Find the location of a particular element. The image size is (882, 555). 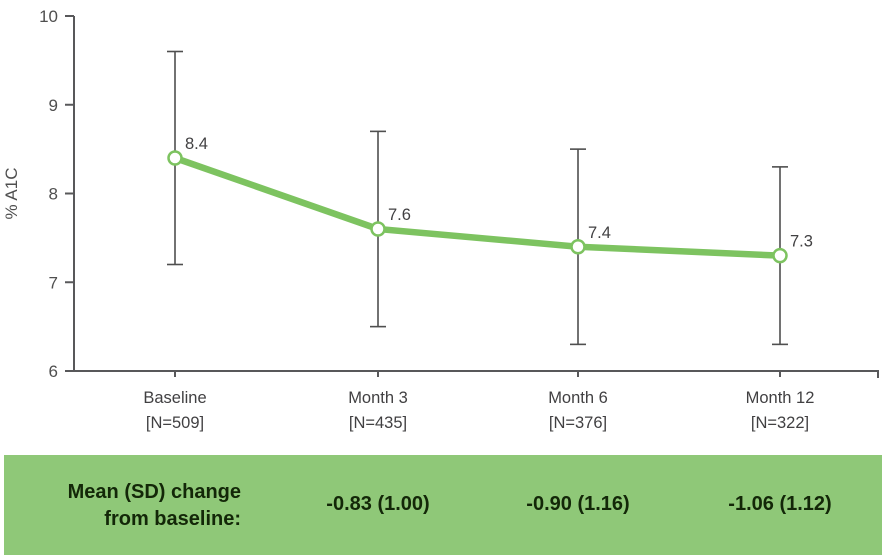

y-tick-label: 6 is located at coordinates (53, 371).